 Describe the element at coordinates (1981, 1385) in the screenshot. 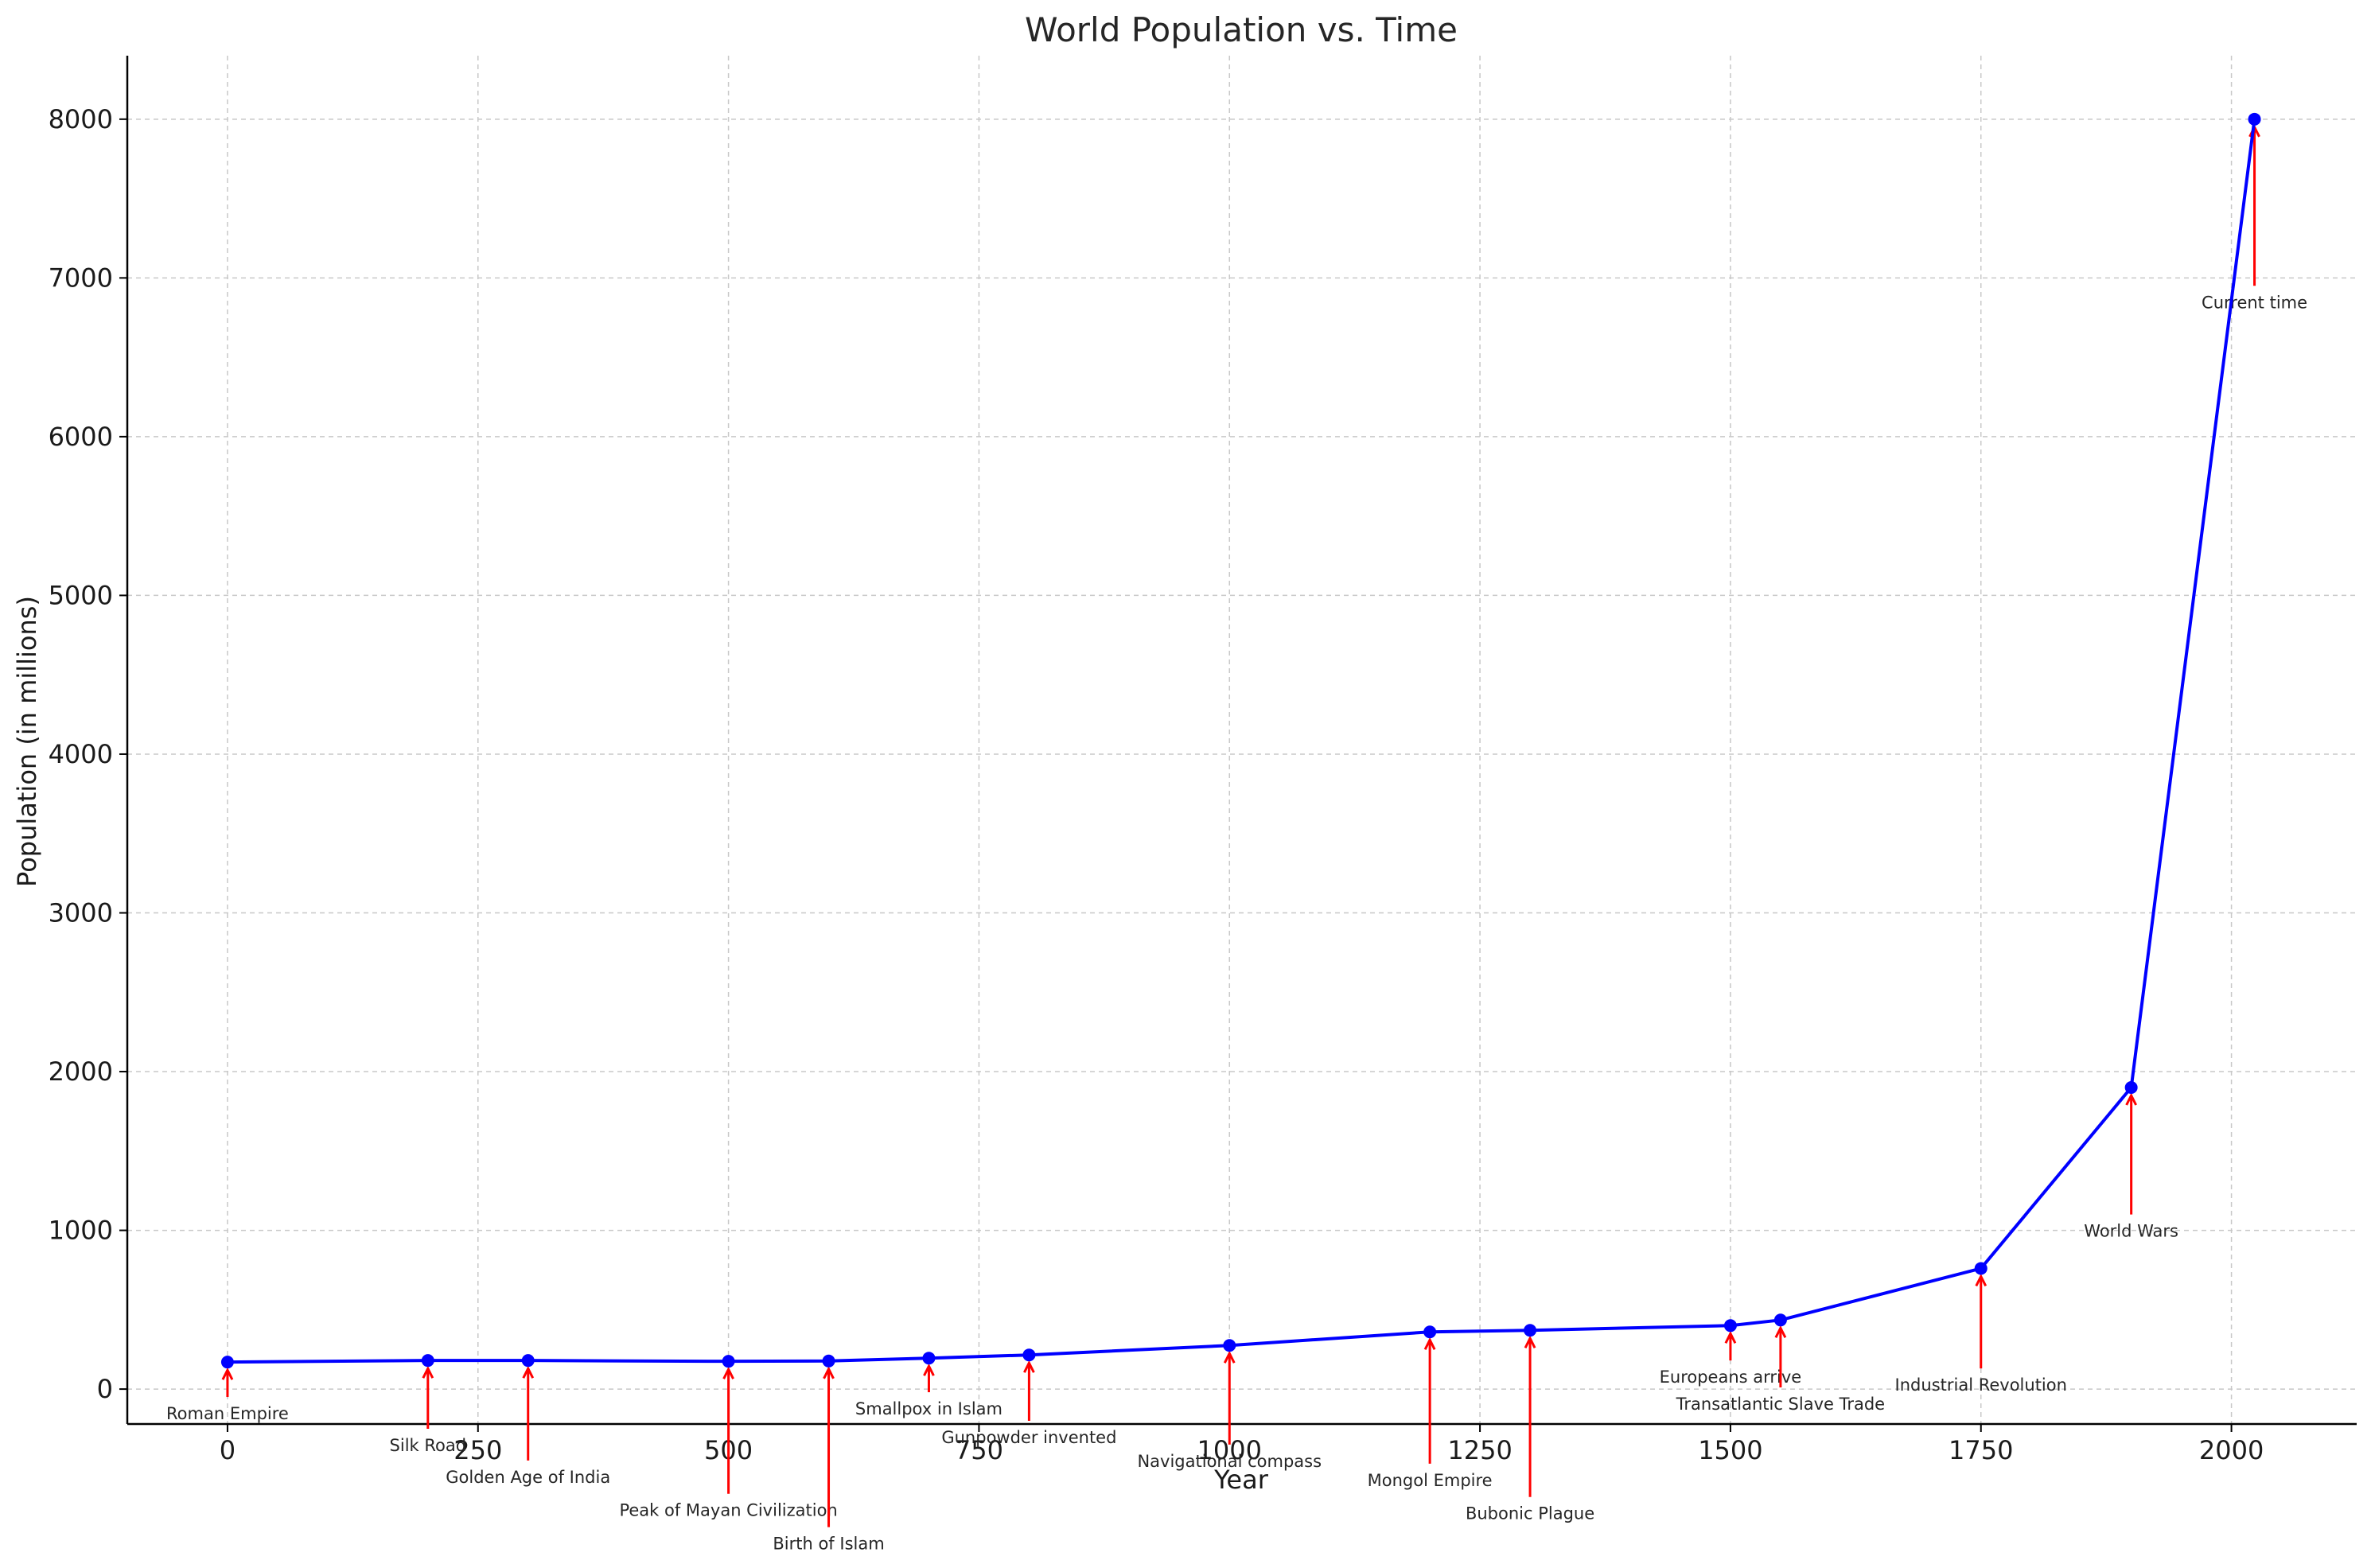

I see `annotation-label: Industrial Revolution` at that location.